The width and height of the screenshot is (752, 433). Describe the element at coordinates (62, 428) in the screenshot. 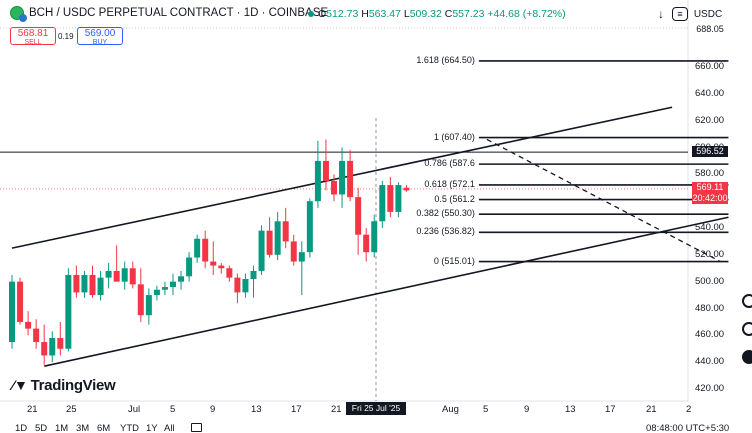

I see `timeframe-1m: 1M` at that location.